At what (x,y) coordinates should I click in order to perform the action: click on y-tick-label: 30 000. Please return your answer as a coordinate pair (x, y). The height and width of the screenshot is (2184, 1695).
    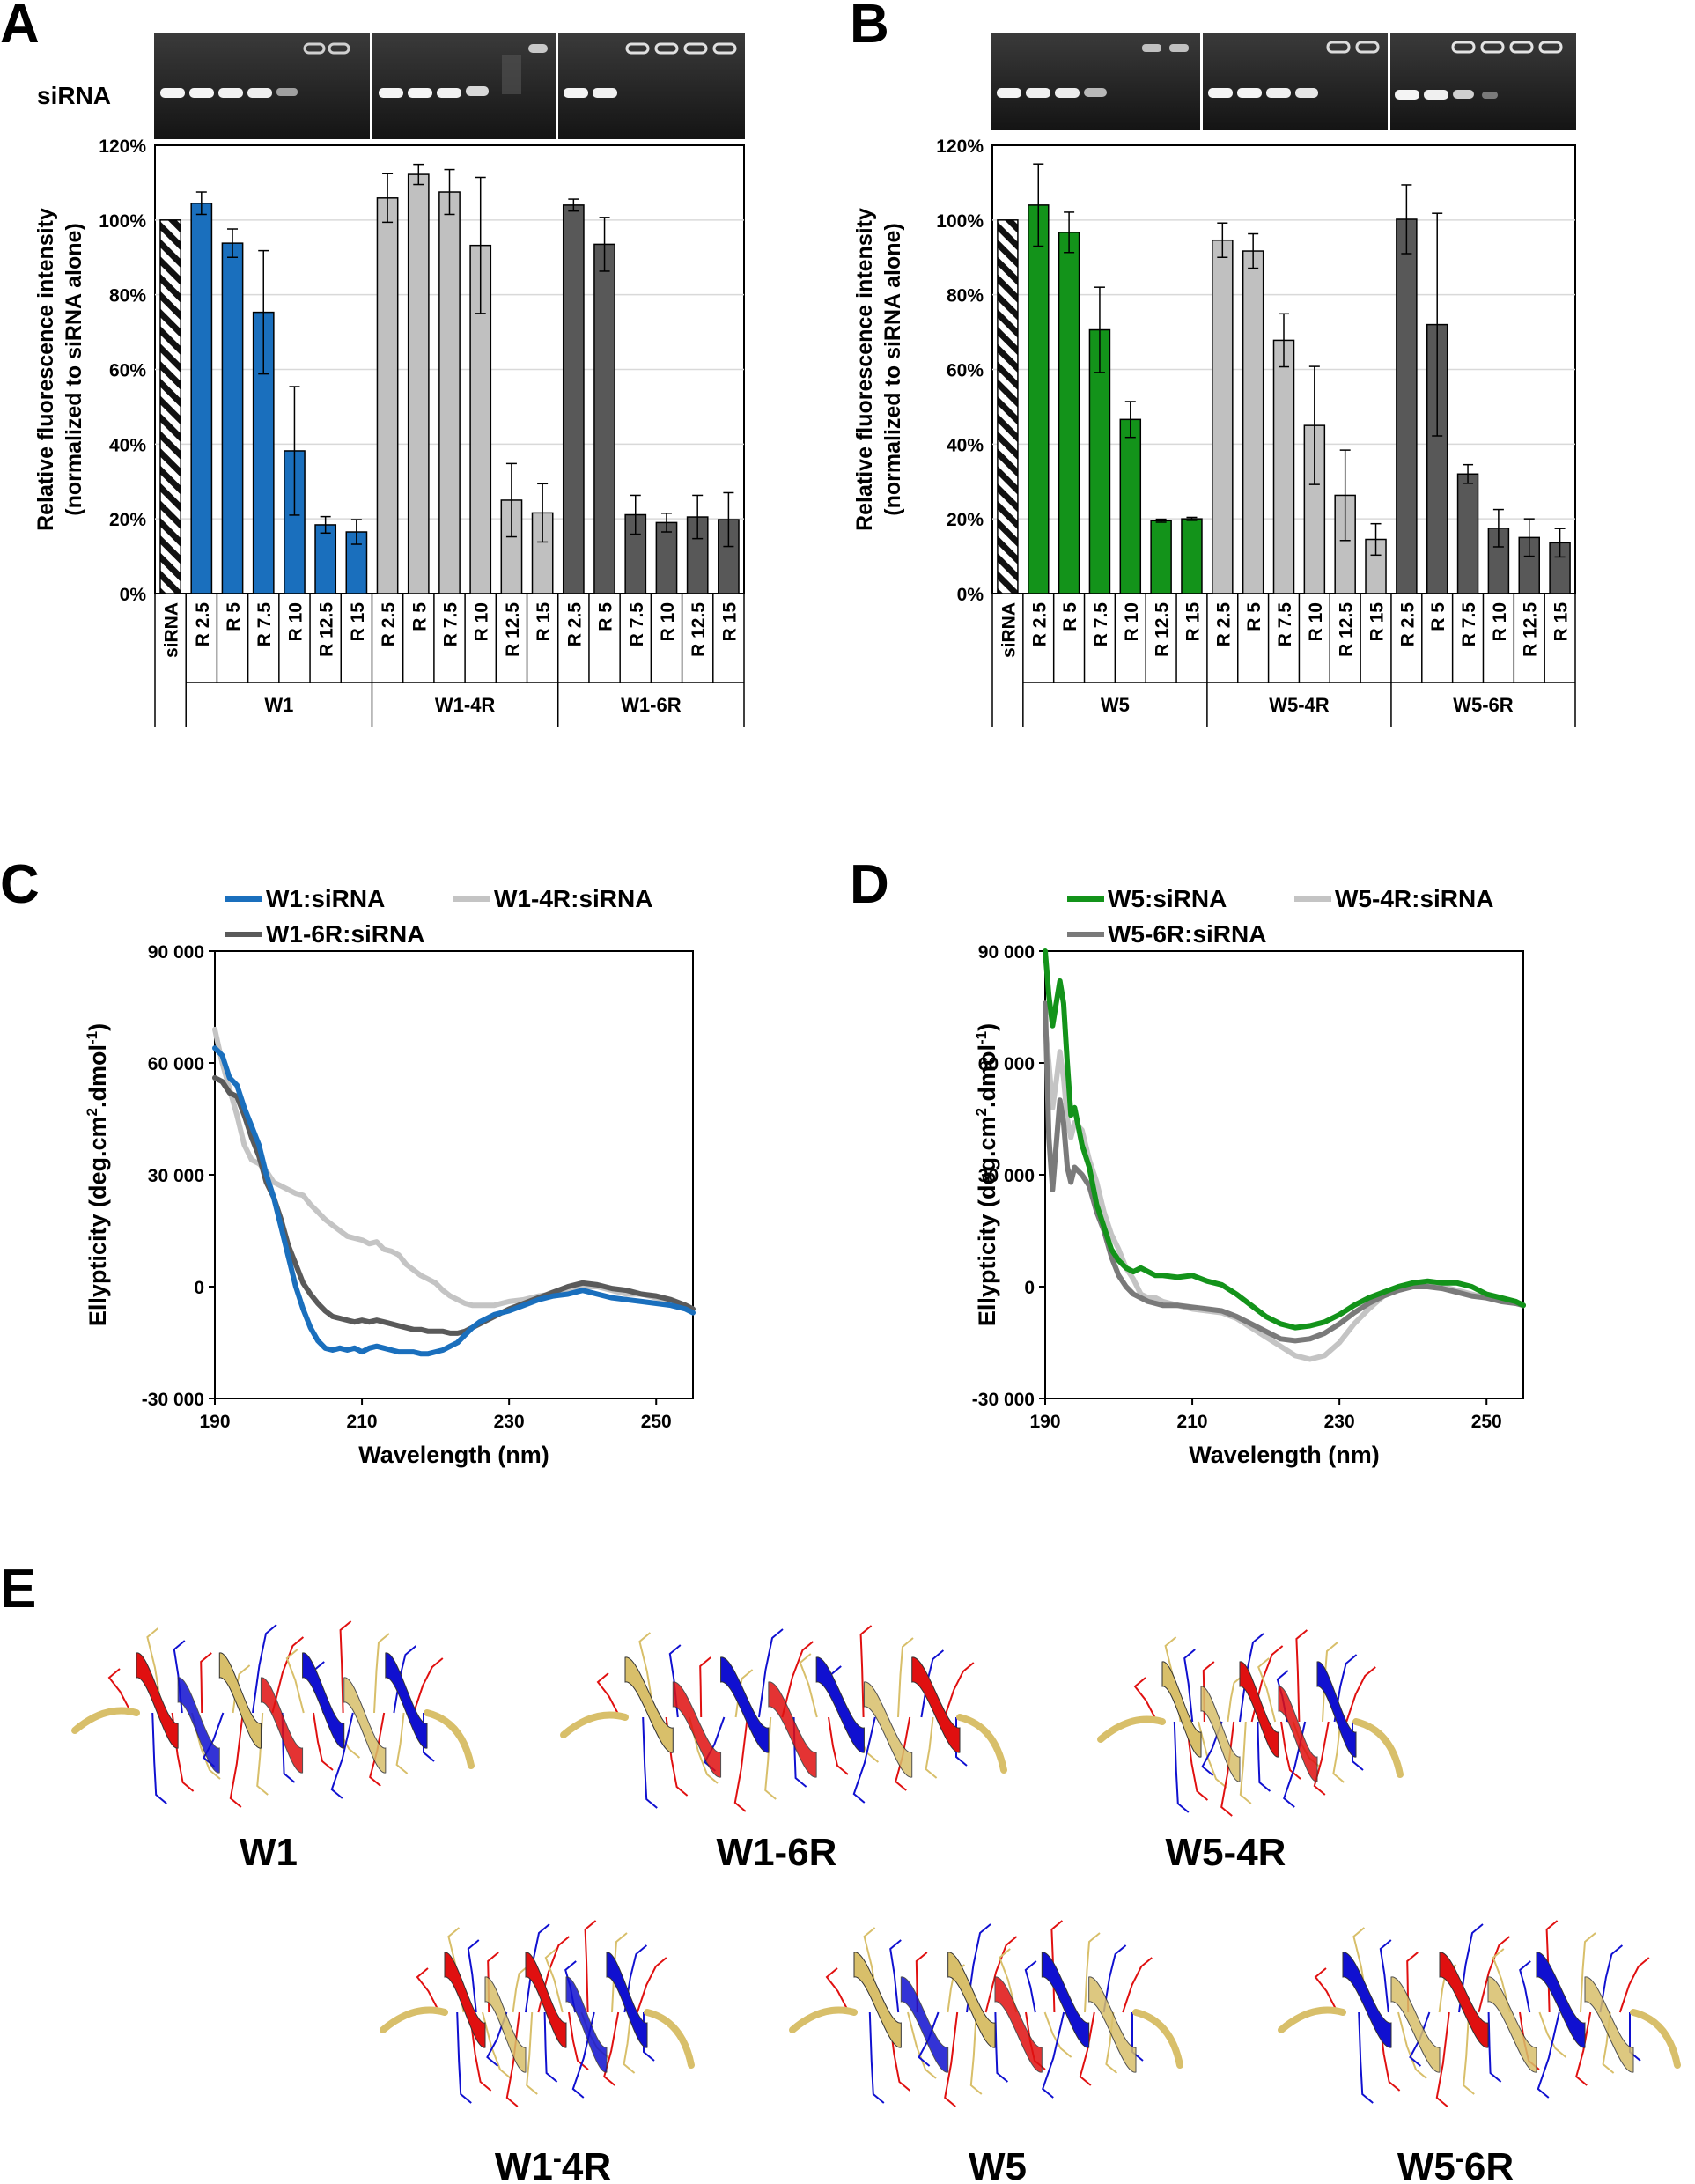
    Looking at the image, I should click on (176, 1176).